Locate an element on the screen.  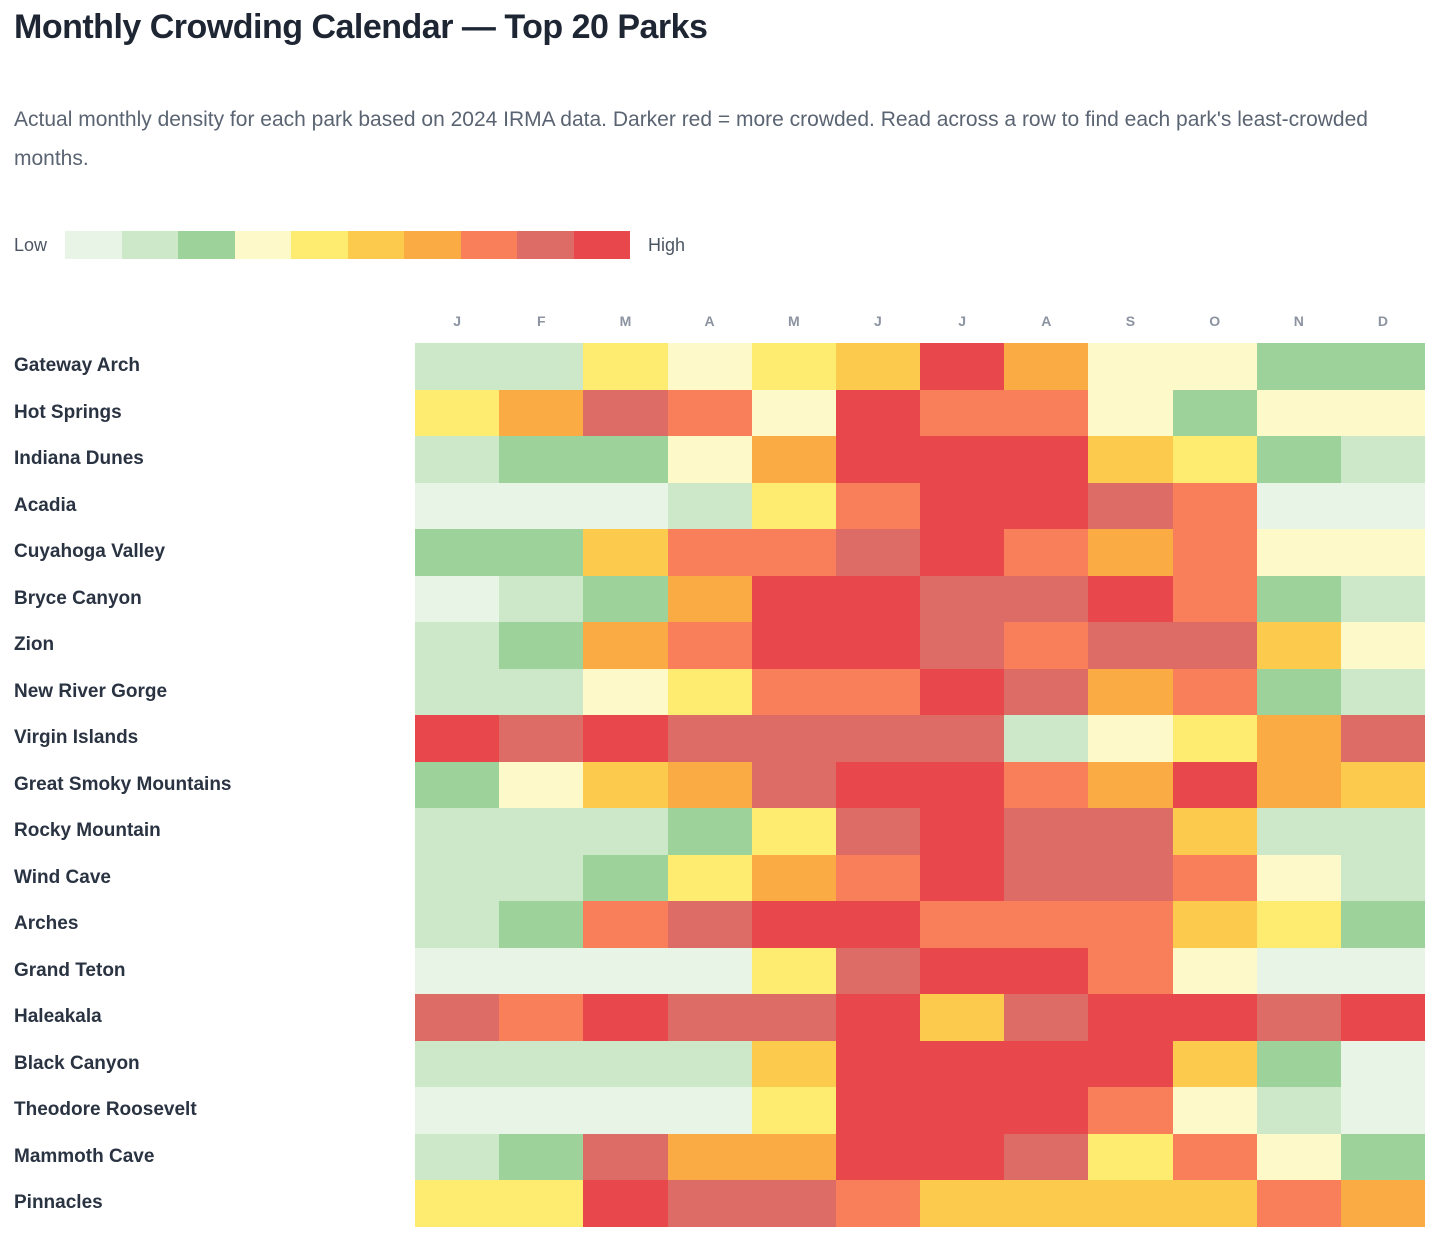
park-label: Zion is located at coordinates (34, 645).